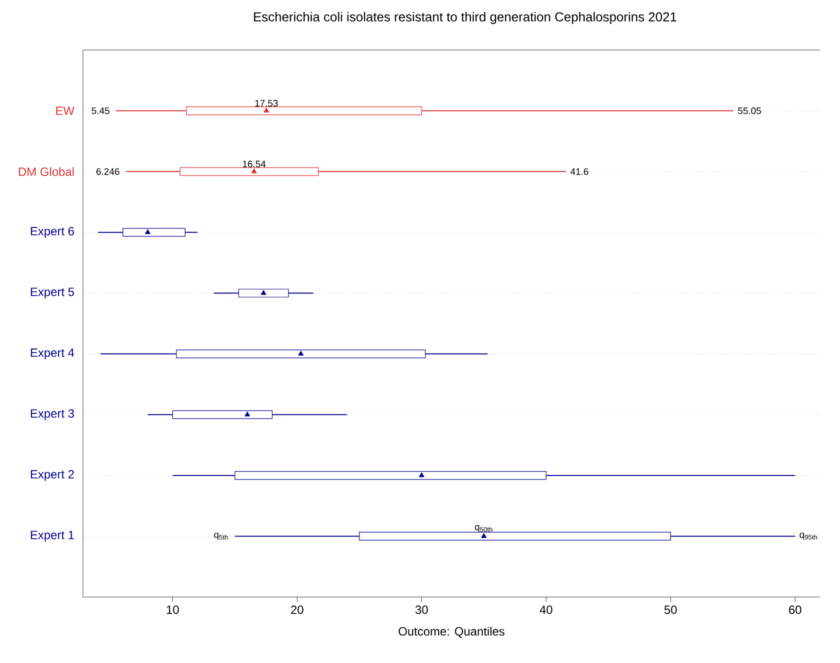 The width and height of the screenshot is (840, 663). I want to click on x-tick-label: 40, so click(546, 610).